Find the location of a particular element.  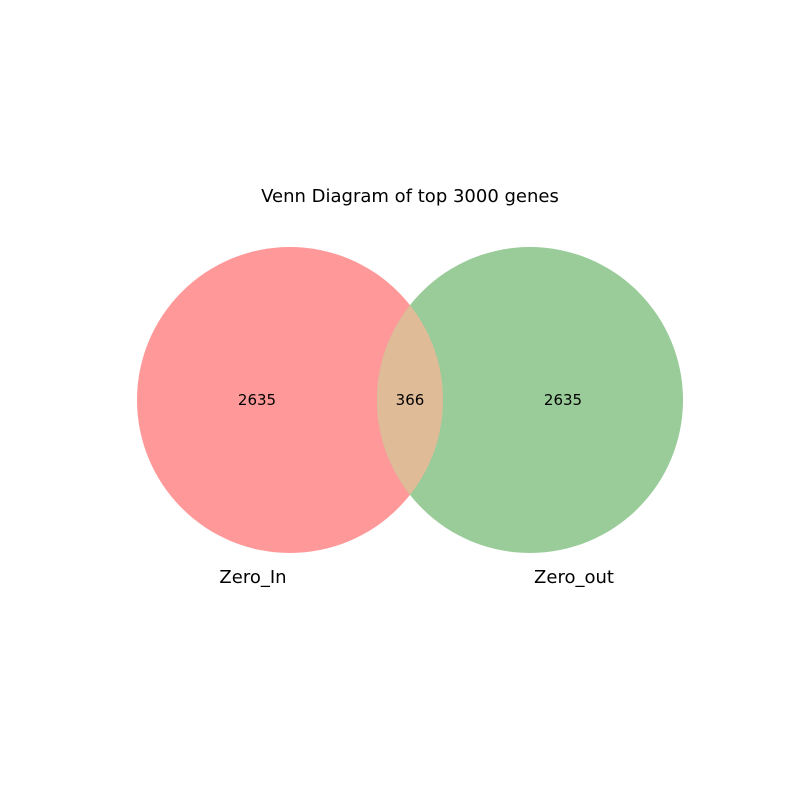

count-intersection: 366 is located at coordinates (410, 400).